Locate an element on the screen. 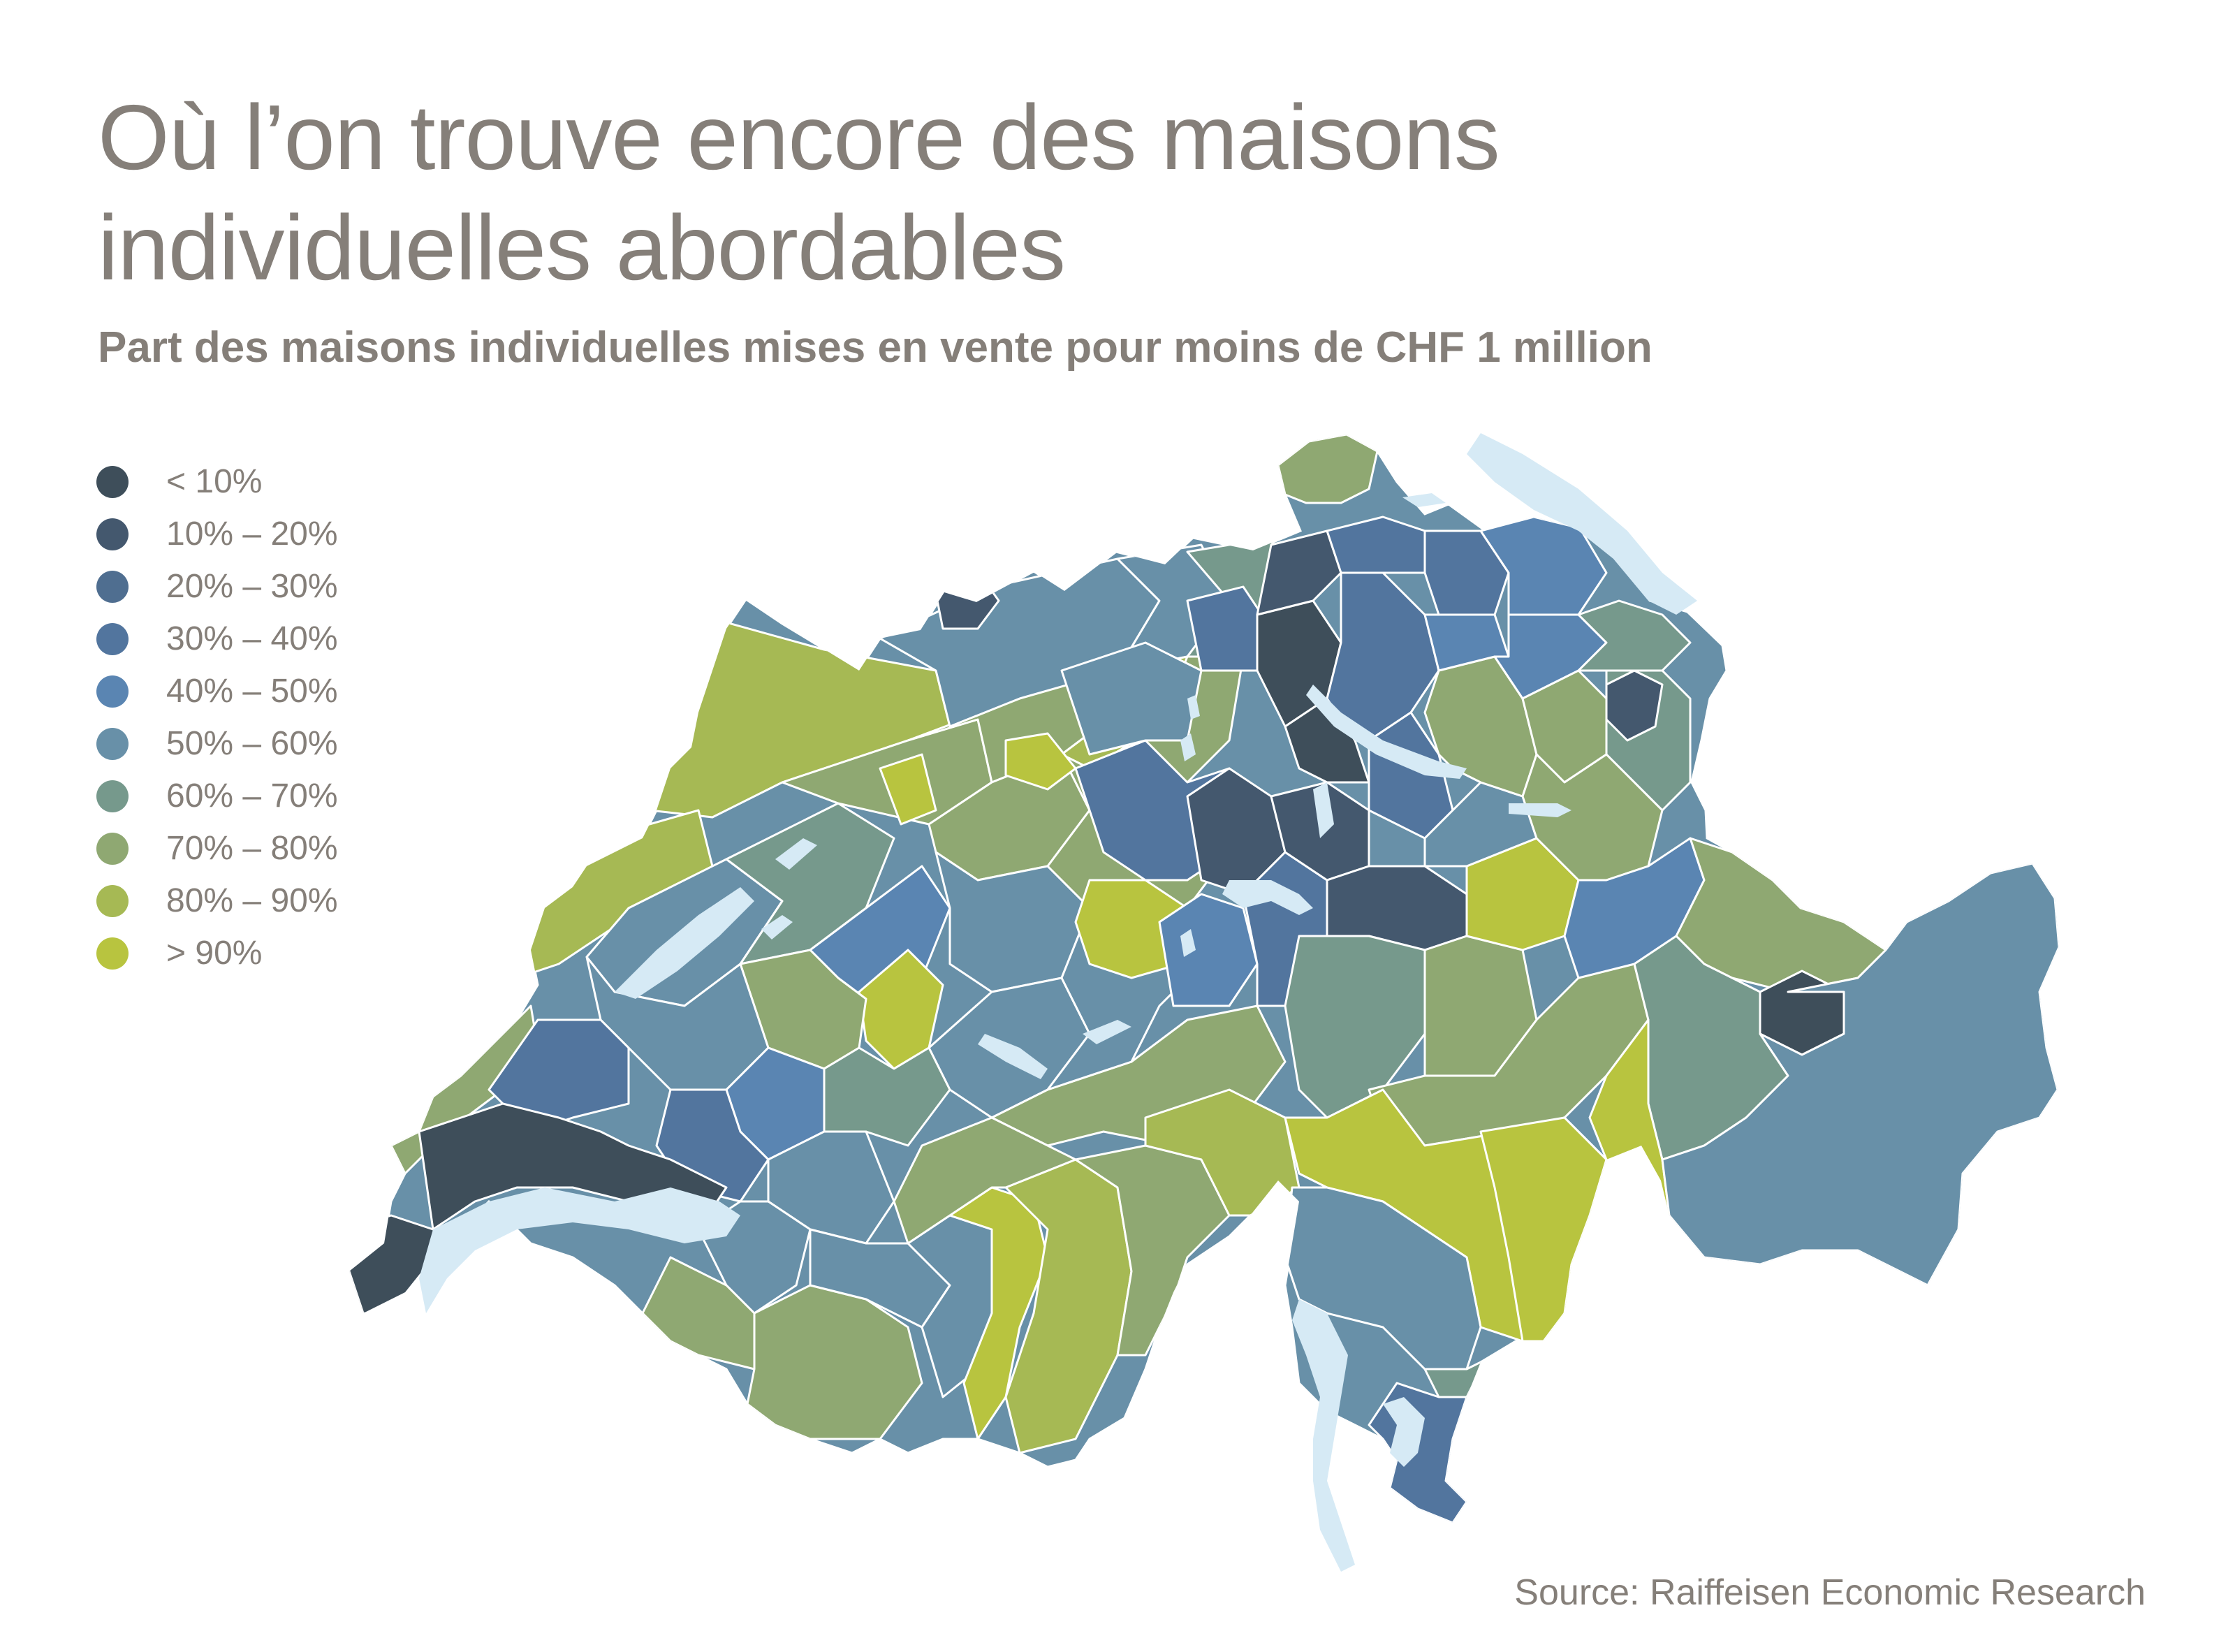 The width and height of the screenshot is (2235, 1652). region-goms is located at coordinates (1222, 1152).